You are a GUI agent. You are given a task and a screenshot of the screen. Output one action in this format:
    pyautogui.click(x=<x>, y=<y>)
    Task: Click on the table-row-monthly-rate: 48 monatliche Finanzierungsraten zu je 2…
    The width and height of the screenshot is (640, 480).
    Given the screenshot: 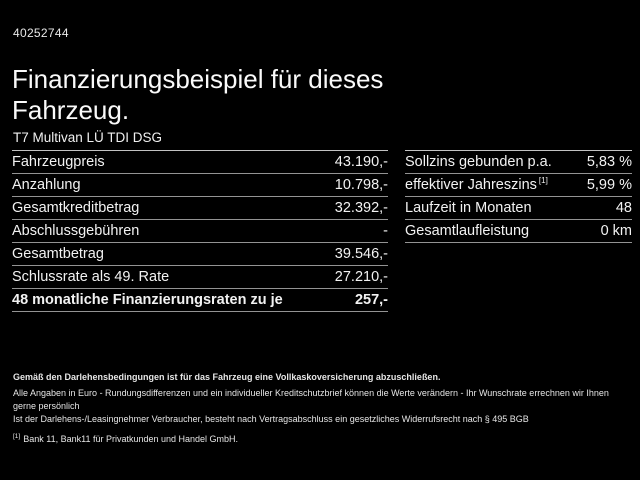 What is the action you would take?
    pyautogui.click(x=200, y=300)
    